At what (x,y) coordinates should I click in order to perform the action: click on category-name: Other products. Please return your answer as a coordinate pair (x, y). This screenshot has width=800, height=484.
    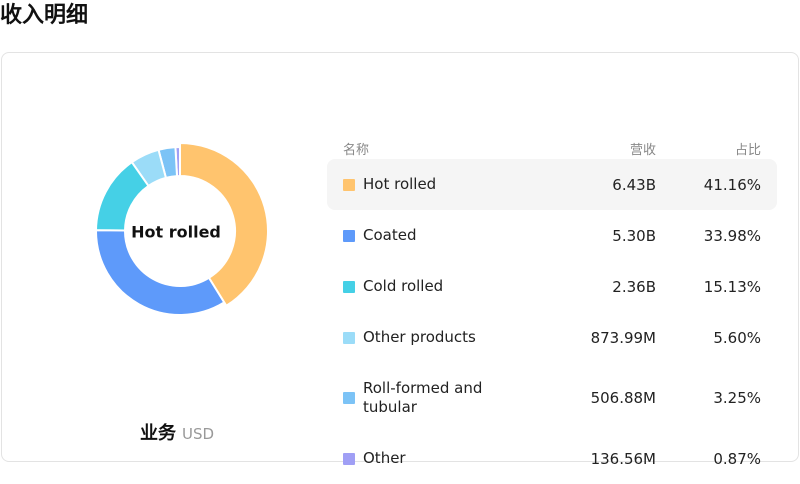
    Looking at the image, I should click on (419, 337).